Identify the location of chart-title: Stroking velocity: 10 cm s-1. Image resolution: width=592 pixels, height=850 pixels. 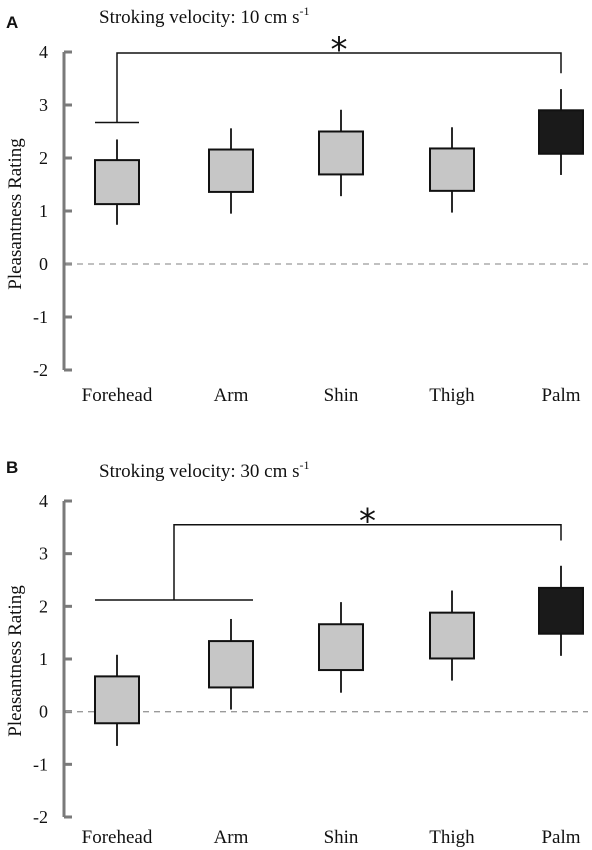
(204, 16).